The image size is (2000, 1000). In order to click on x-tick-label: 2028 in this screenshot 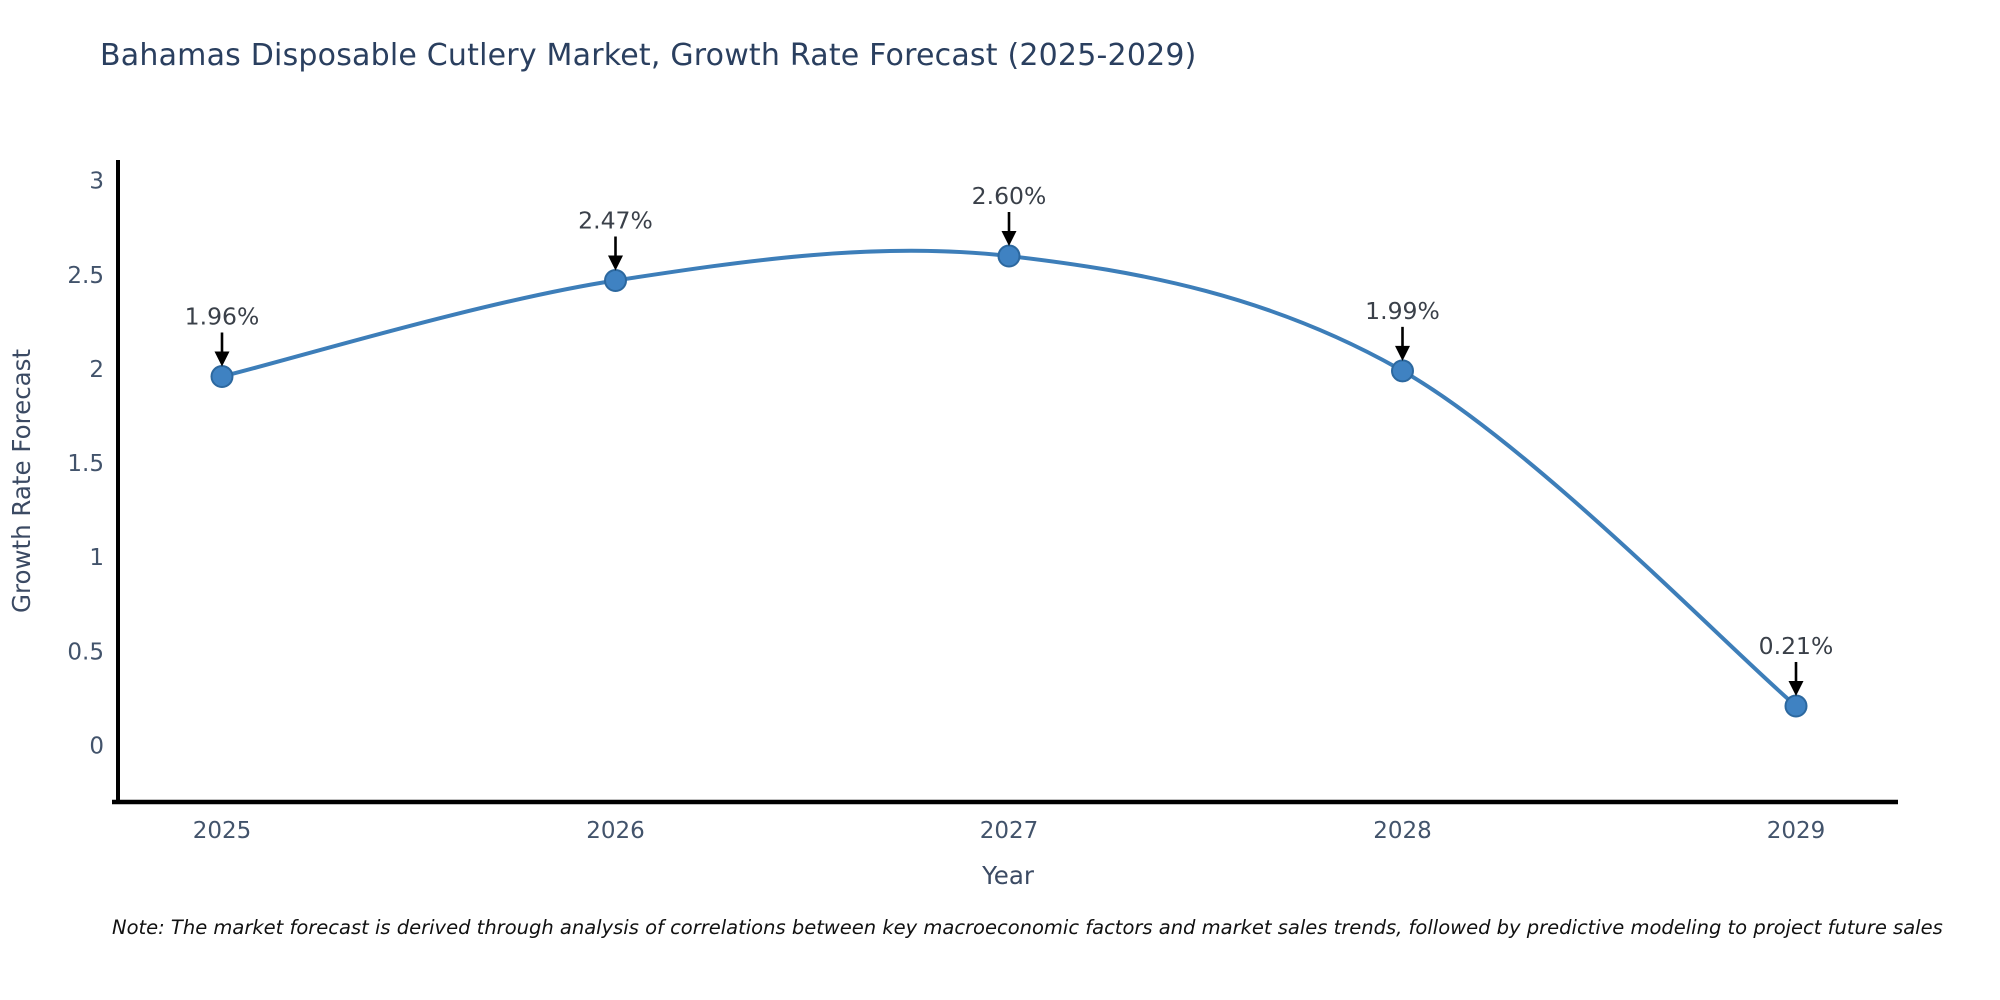, I will do `click(1402, 831)`.